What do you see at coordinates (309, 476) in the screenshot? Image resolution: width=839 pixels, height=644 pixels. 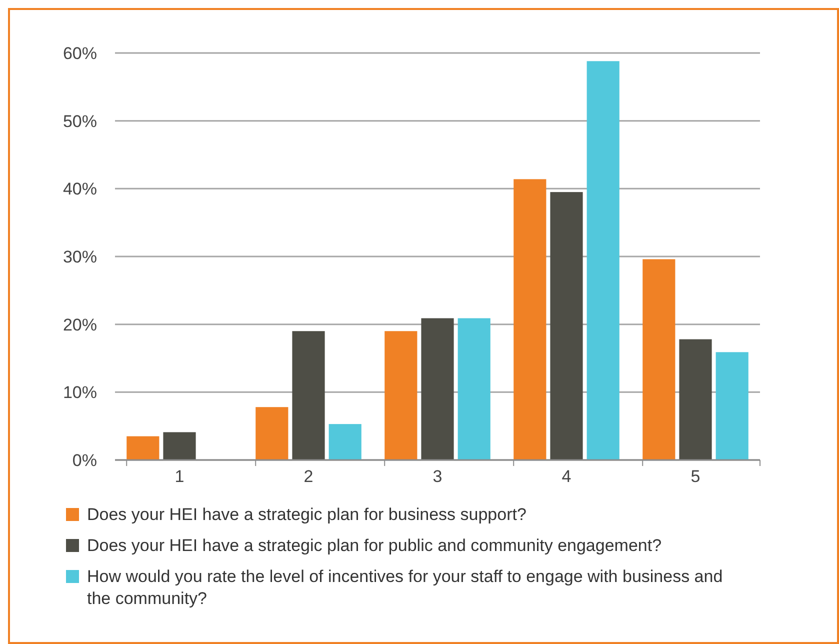 I see `x-tick-label: 2` at bounding box center [309, 476].